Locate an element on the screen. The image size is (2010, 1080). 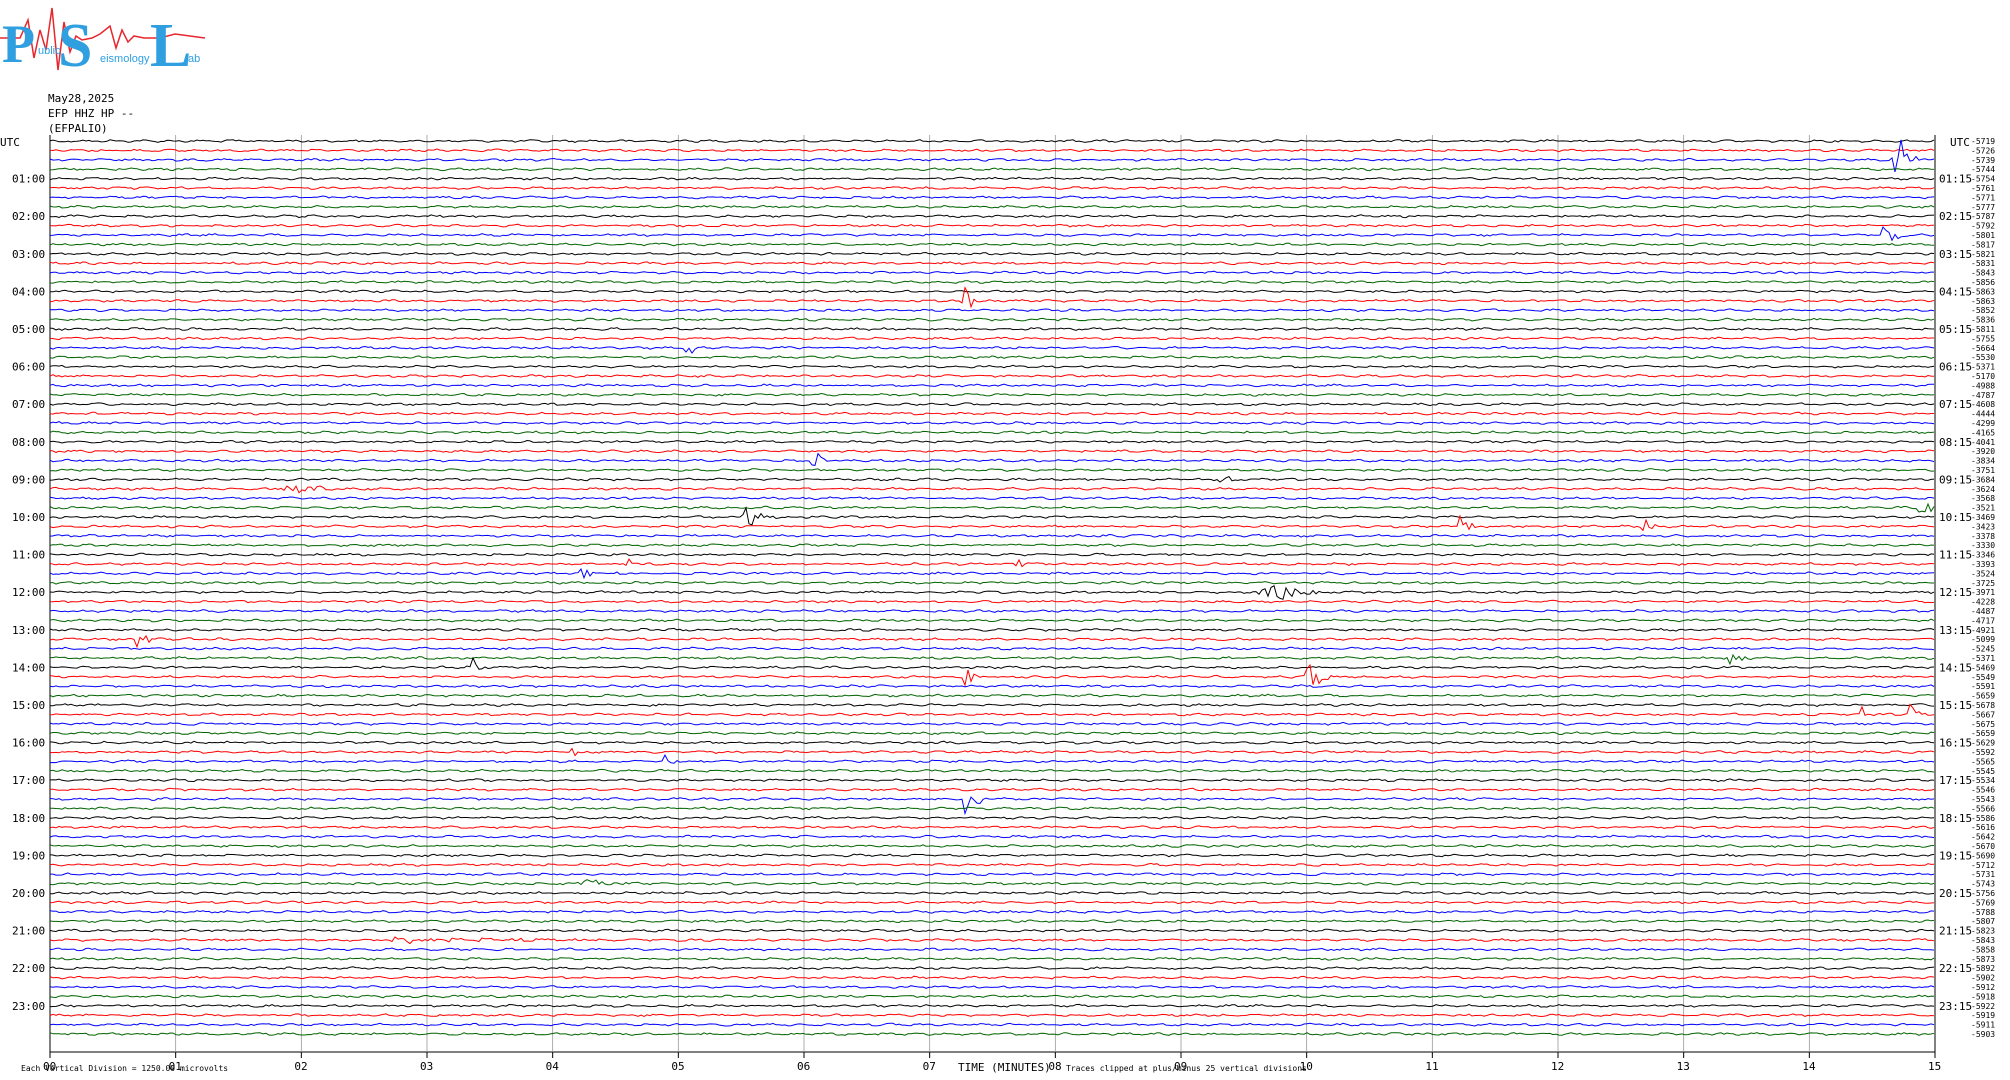
trace-offset-label: -3346 is located at coordinates (1983, 555).